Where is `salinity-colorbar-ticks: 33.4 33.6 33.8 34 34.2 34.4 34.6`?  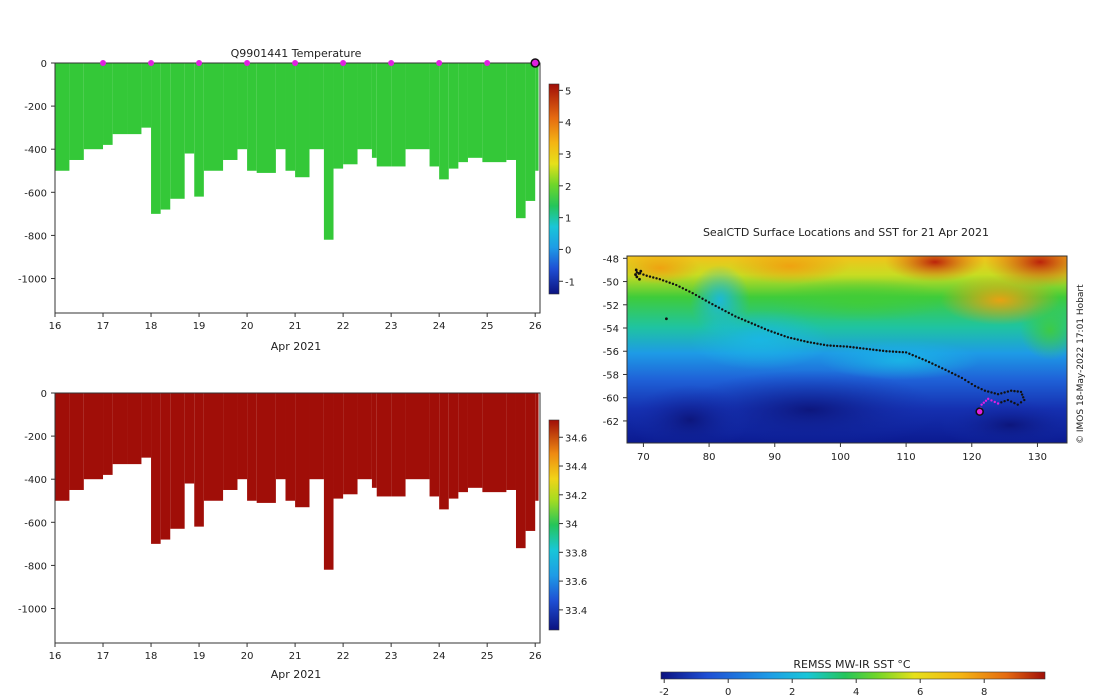 salinity-colorbar-ticks: 33.4 33.6 33.8 34 34.2 34.4 34.6 is located at coordinates (573, 525).